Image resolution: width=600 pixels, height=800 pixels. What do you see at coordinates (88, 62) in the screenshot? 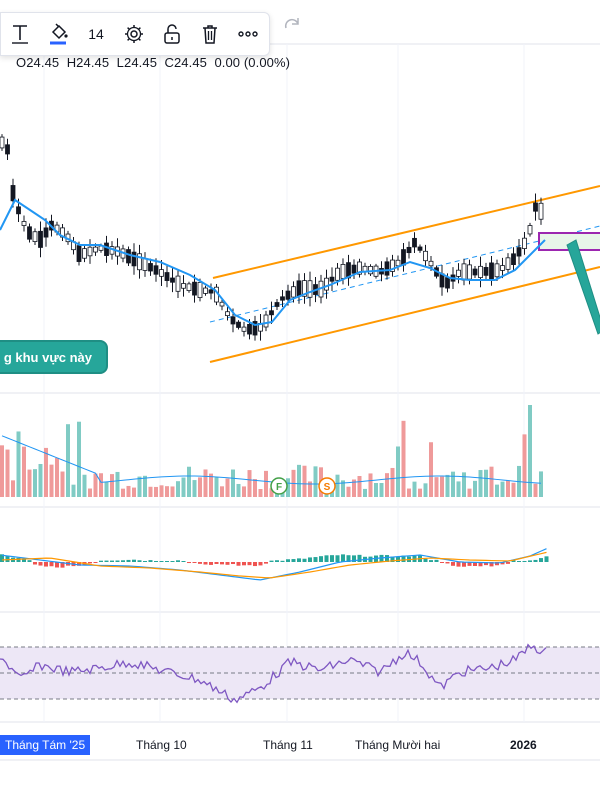
I see `ohlc-high: H24.45` at bounding box center [88, 62].